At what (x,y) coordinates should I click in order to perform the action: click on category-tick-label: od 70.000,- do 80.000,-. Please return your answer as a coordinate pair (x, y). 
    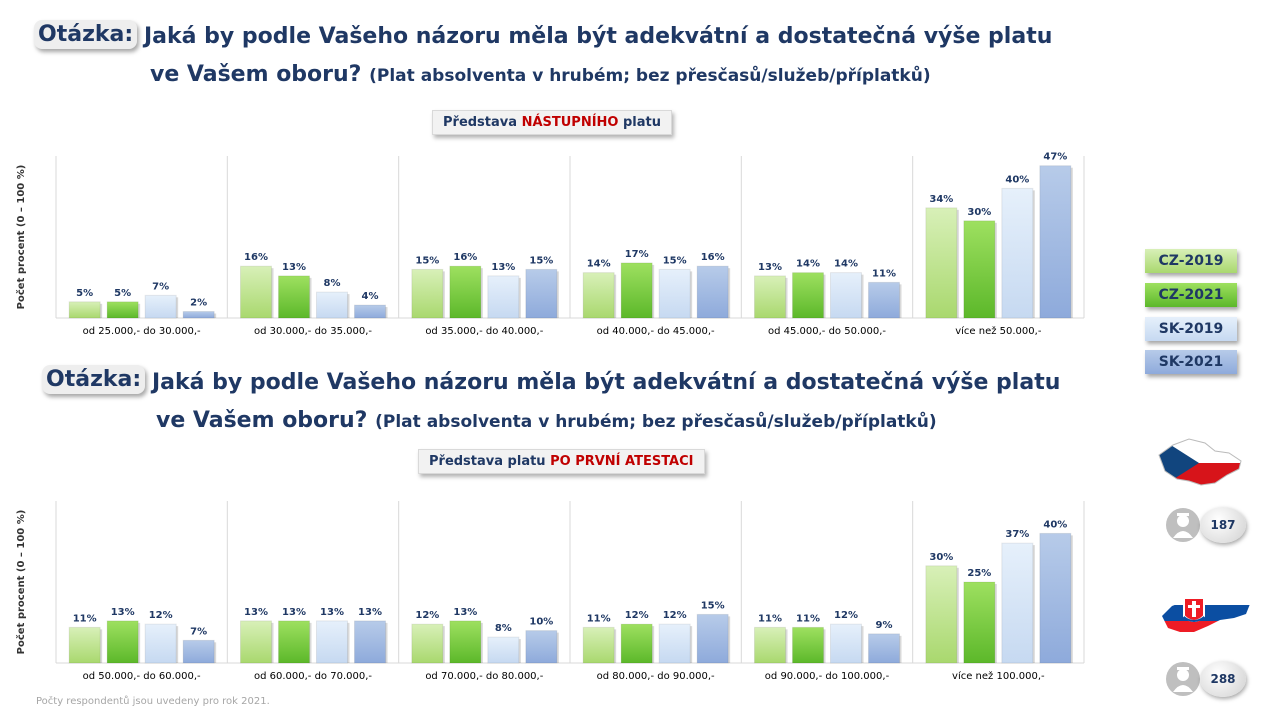
    Looking at the image, I should click on (484, 676).